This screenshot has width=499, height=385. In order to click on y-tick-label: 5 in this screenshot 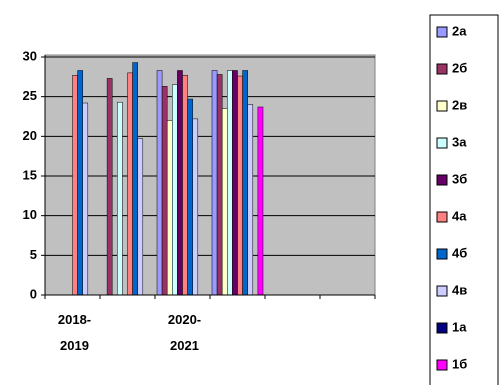, I will do `click(33, 254)`.